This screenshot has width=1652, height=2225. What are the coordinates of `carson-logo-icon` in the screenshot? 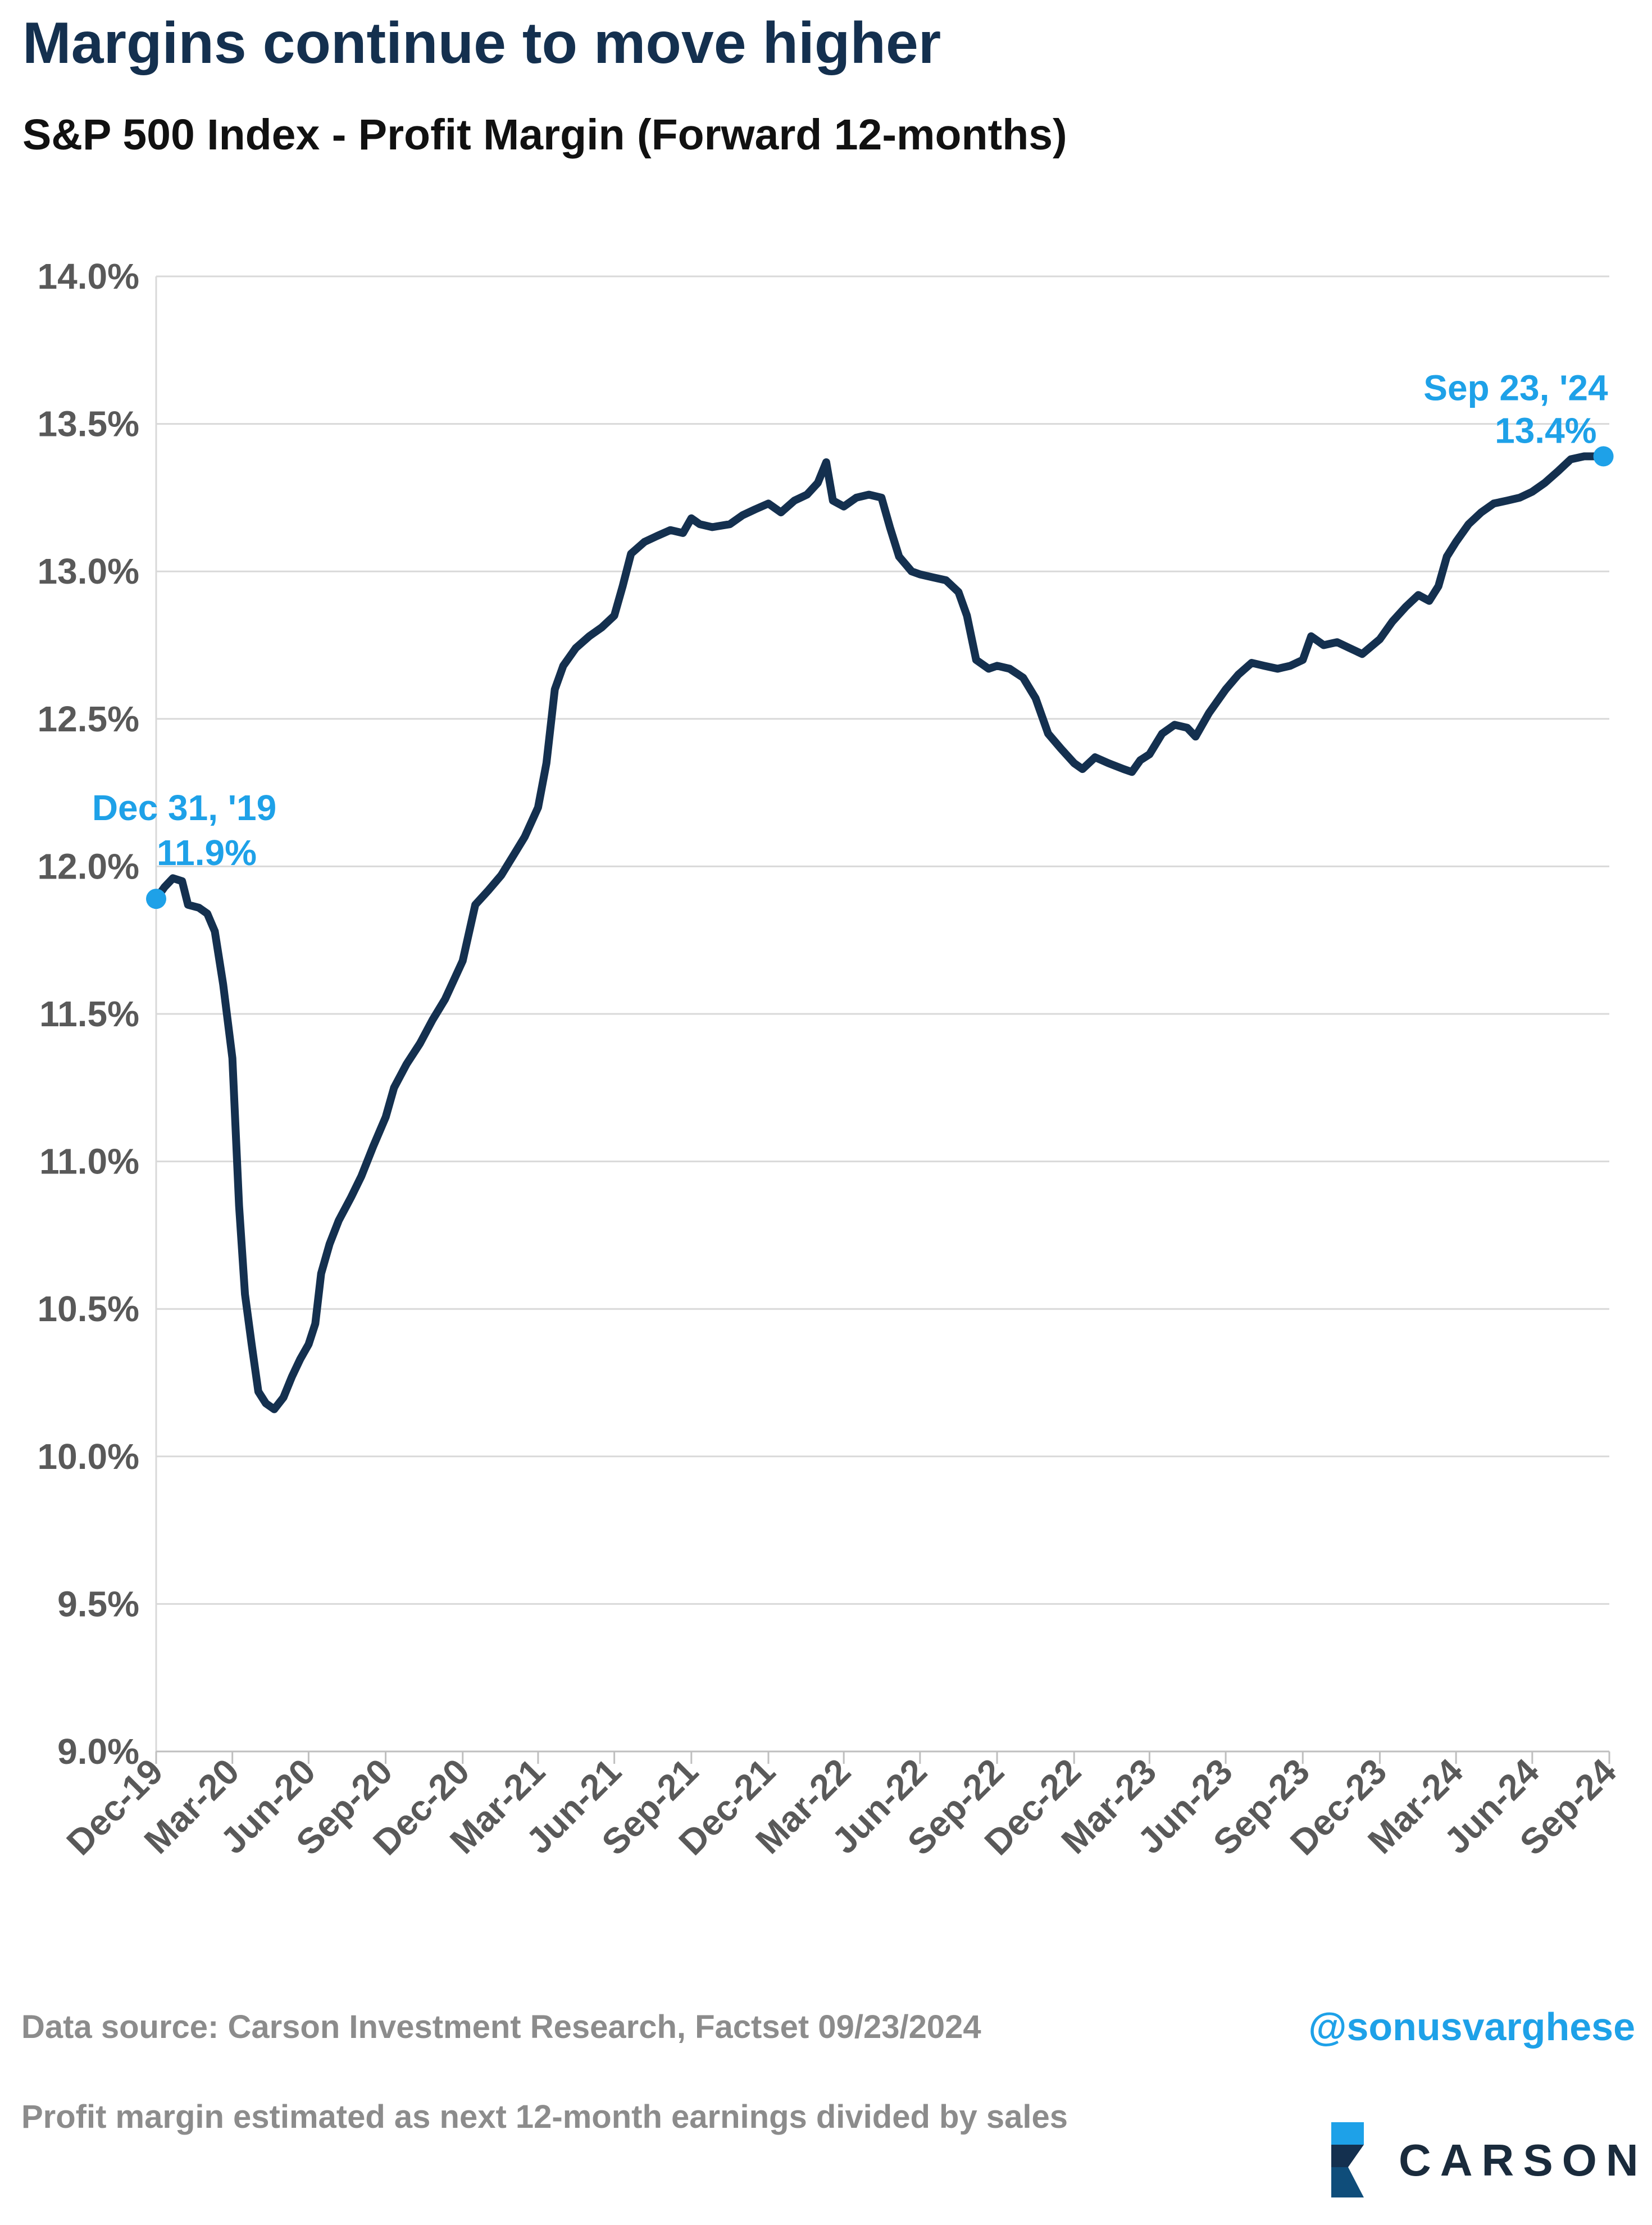 It's located at (1347, 2159).